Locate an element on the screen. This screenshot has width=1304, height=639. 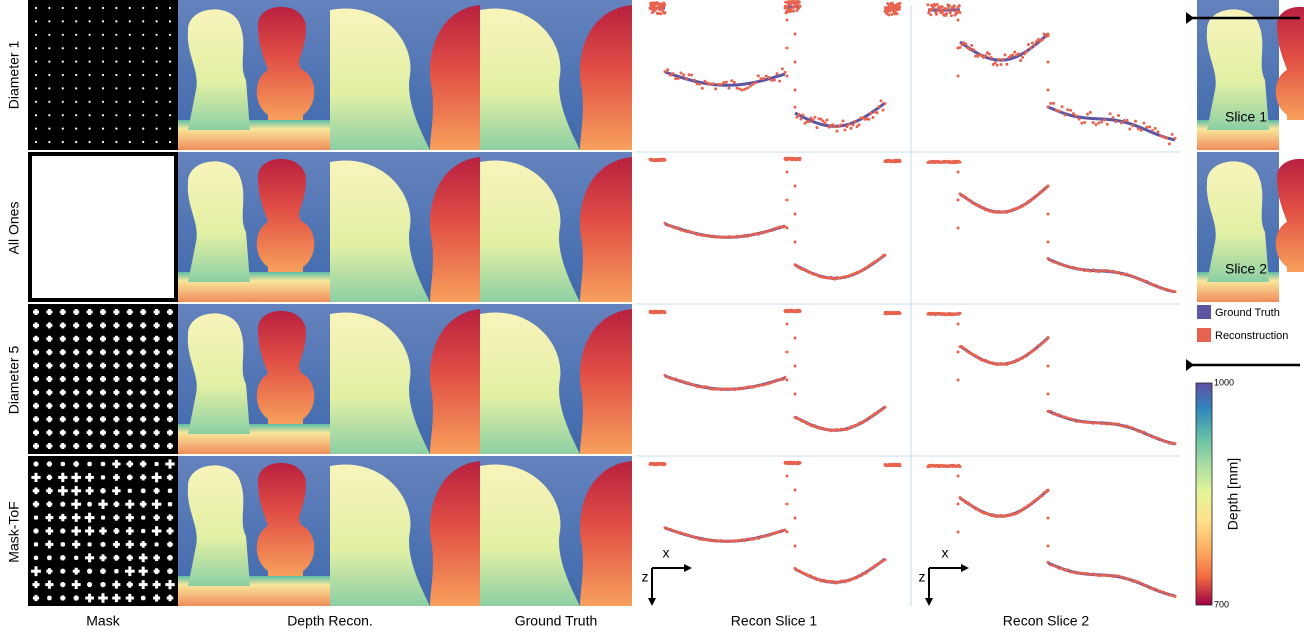
depth-statue is located at coordinates (1237, 221).